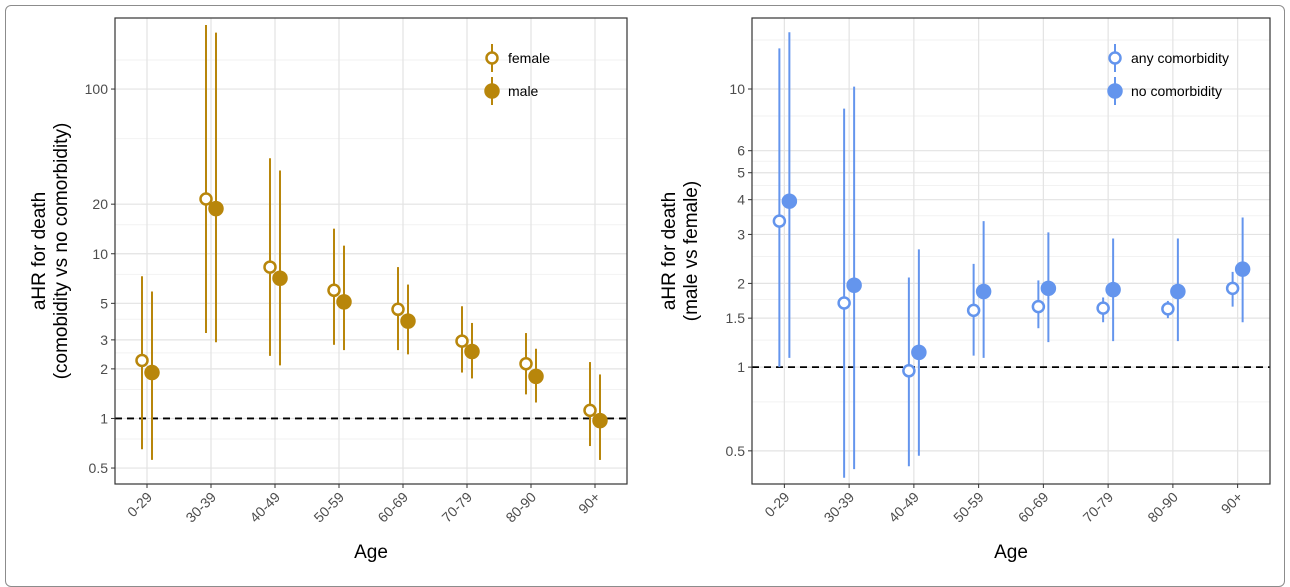  I want to click on y-tick-label: 6, so click(741, 151).